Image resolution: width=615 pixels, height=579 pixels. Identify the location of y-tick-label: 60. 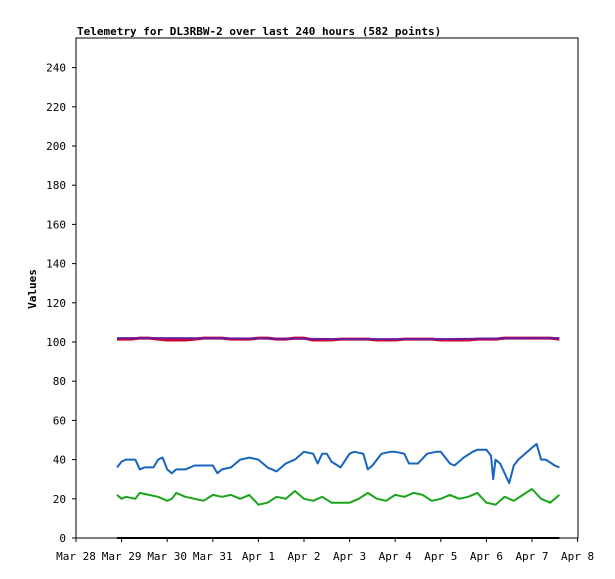
(59, 420).